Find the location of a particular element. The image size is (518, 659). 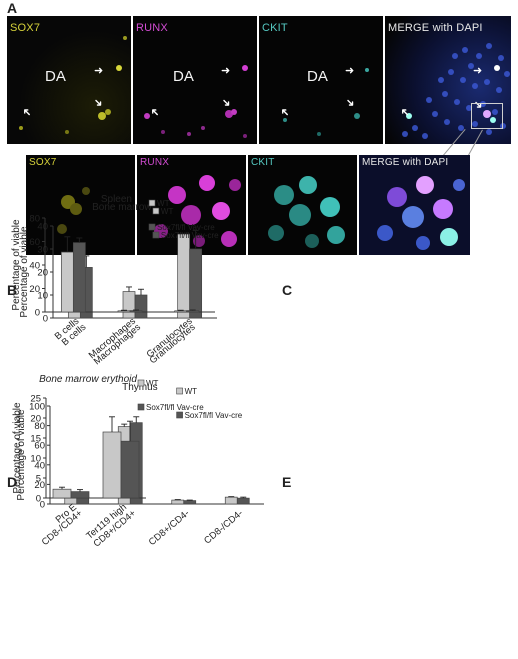

y-tick-label: 25 is located at coordinates (35, 399).